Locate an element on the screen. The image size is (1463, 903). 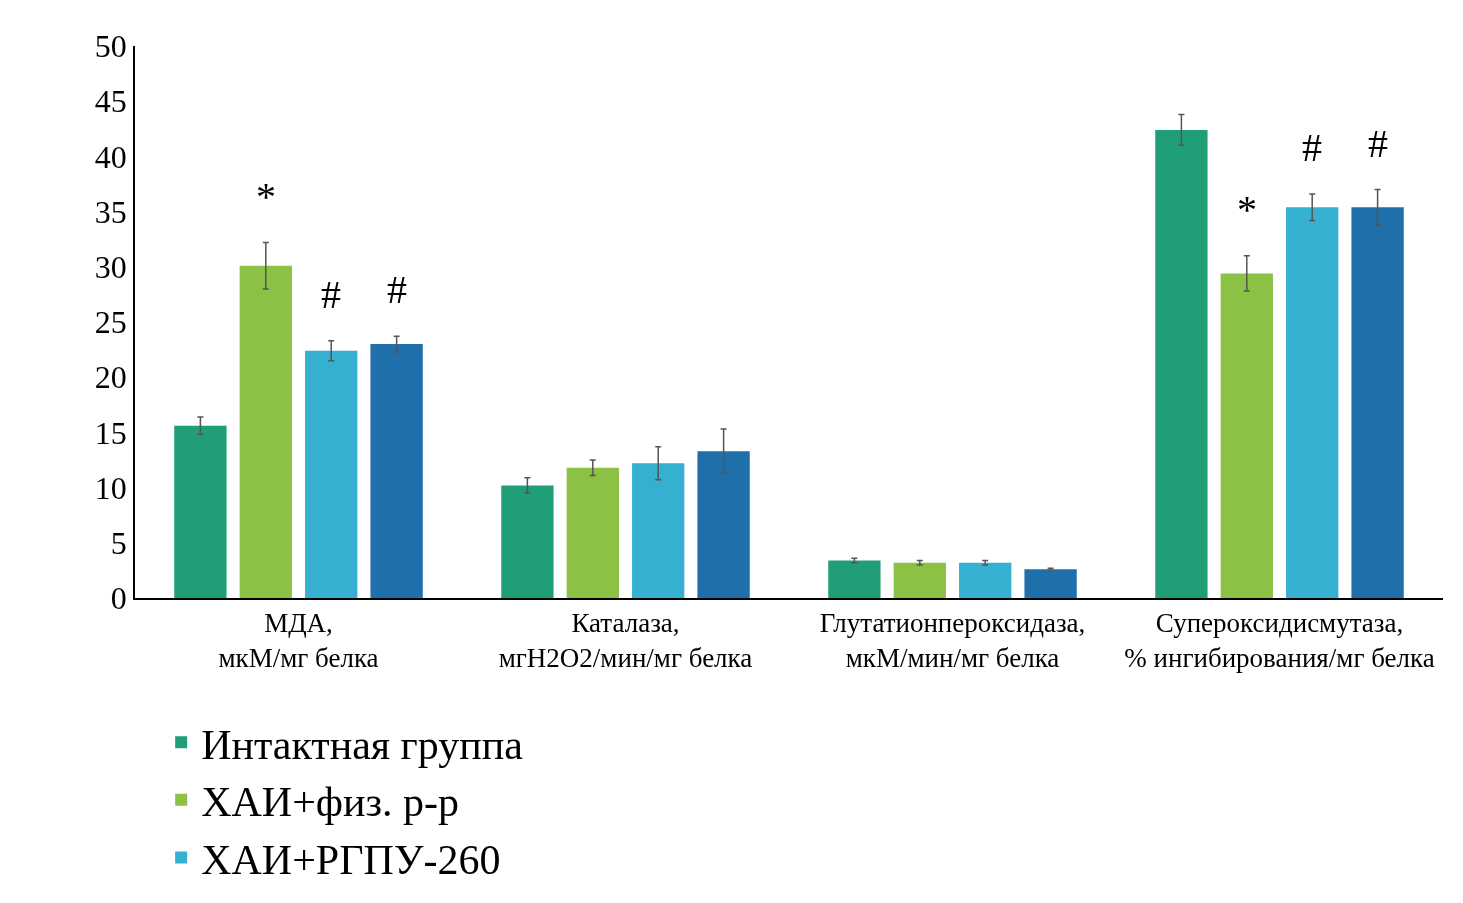
y-tick-label: 15 is located at coordinates (110, 432).